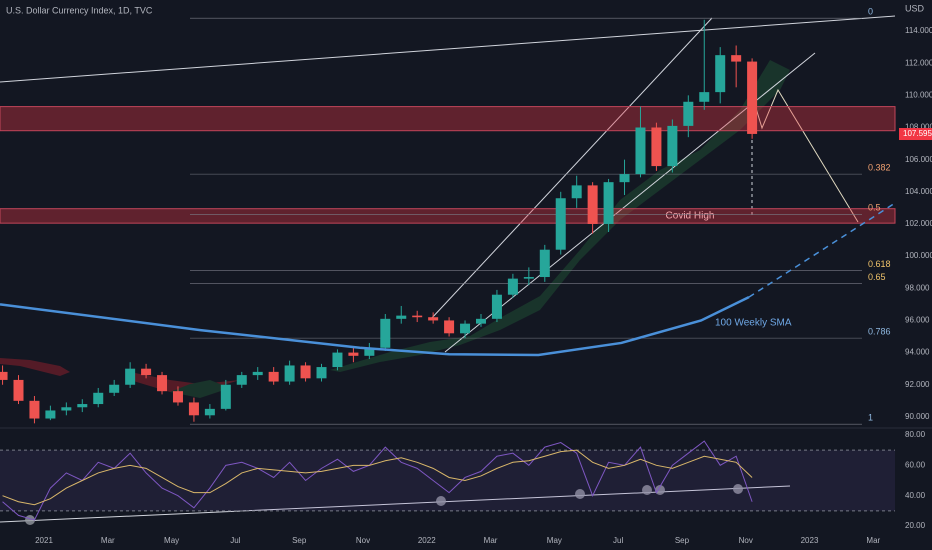 The width and height of the screenshot is (932, 550). I want to click on y-tick-label: 40.00, so click(915, 495).